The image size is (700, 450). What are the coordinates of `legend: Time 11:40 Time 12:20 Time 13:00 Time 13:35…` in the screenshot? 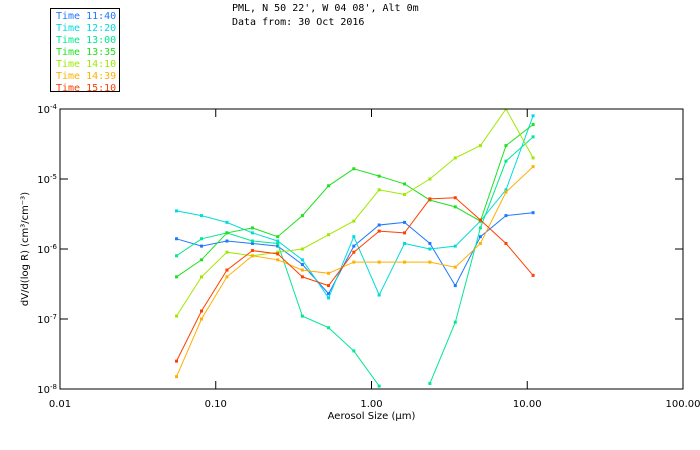 It's located at (85, 51).